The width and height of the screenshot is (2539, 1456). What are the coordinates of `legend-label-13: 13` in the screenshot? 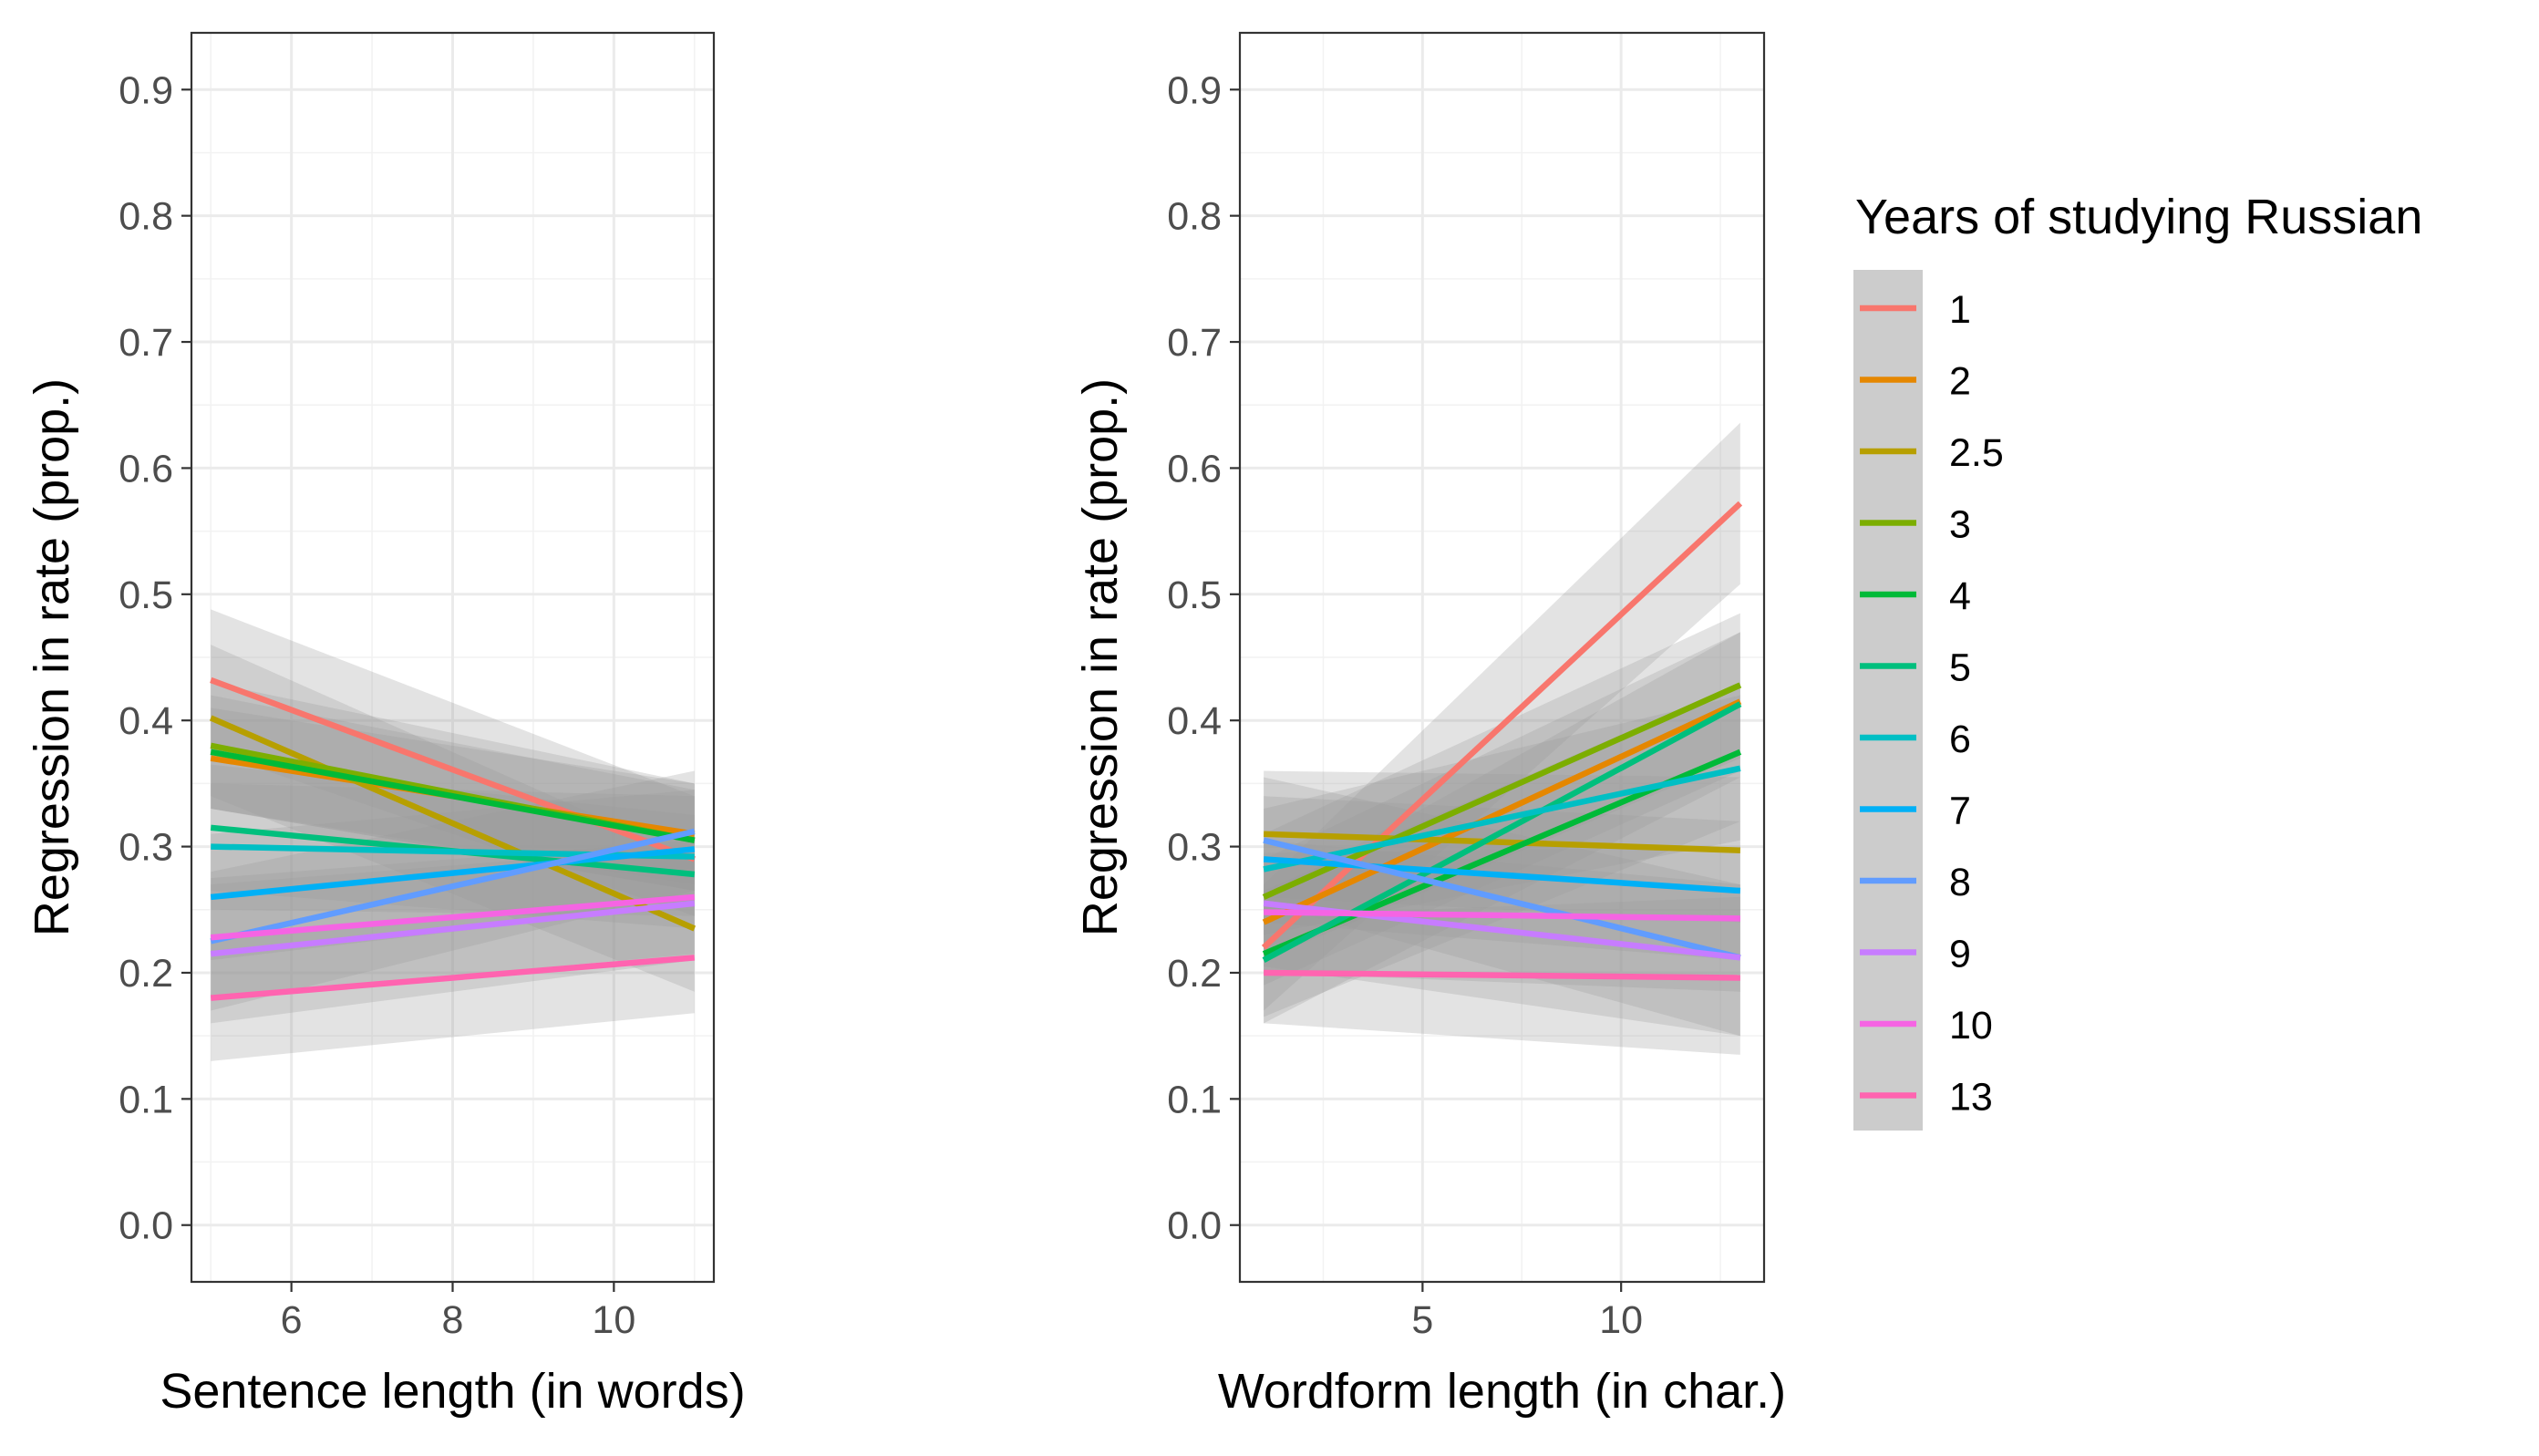 It's located at (1971, 1098).